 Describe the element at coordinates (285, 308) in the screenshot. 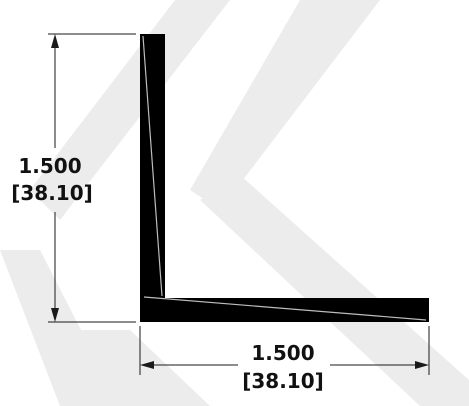

I see `horizontal-leg-taper-line` at that location.